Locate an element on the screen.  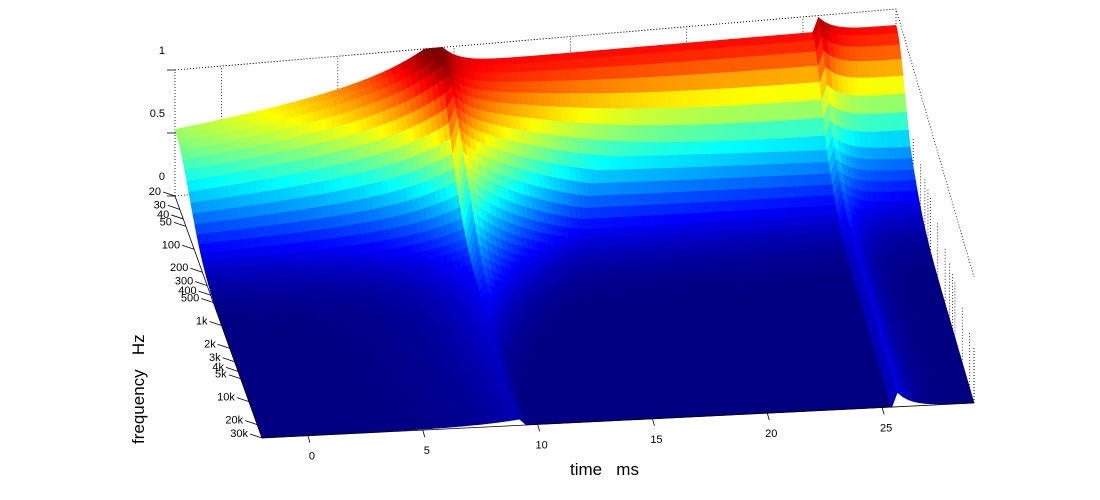
z-gridline-back is located at coordinates (535, 39).